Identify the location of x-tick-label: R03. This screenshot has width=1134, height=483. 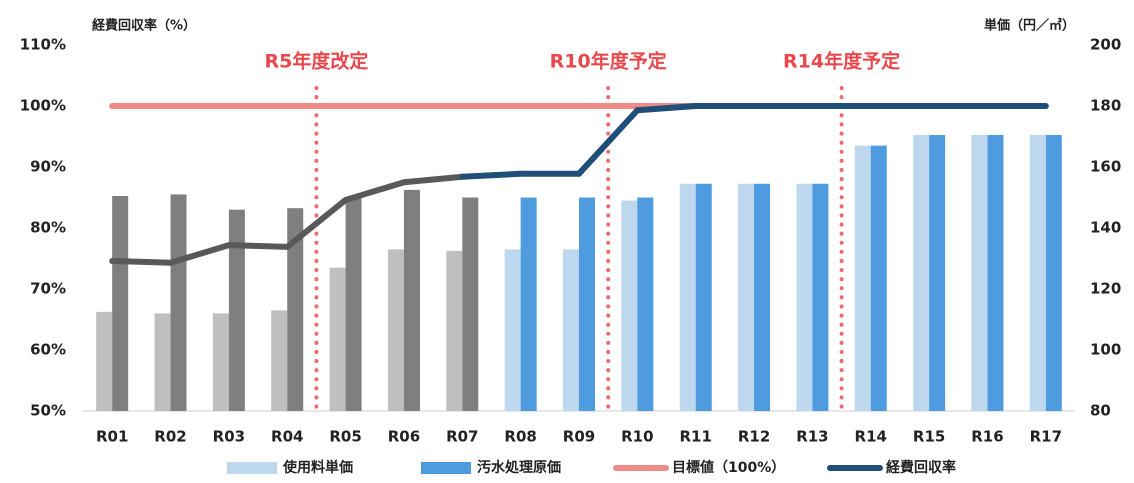
(229, 437).